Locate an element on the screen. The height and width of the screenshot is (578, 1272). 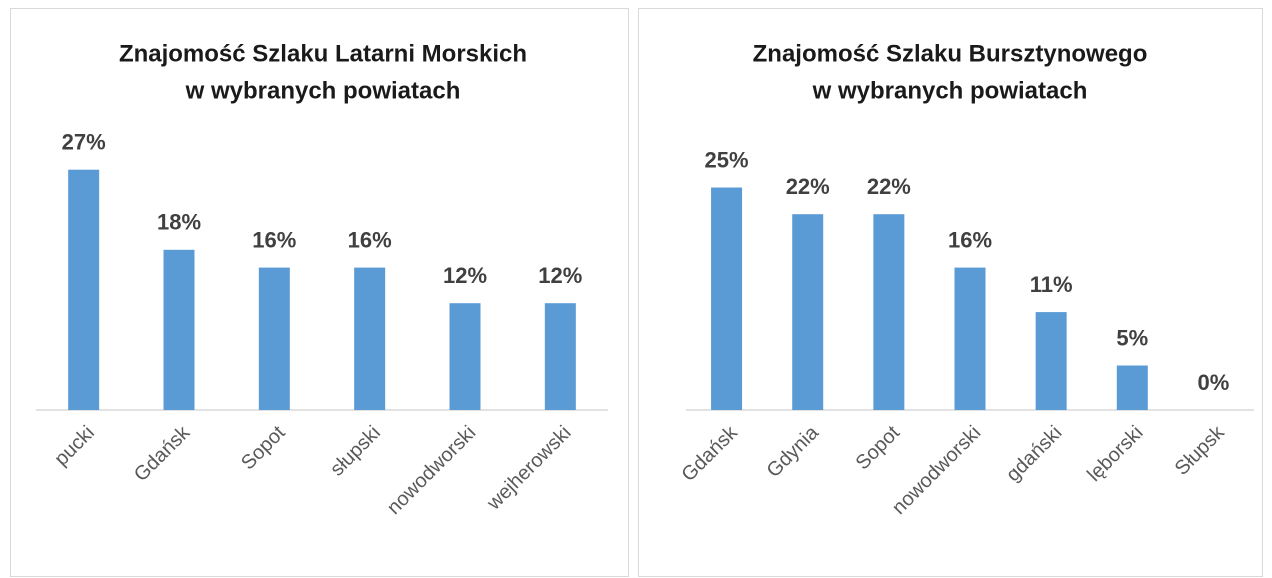
chart-title: Znajomość Szlaku Latarni Morskich is located at coordinates (323, 53).